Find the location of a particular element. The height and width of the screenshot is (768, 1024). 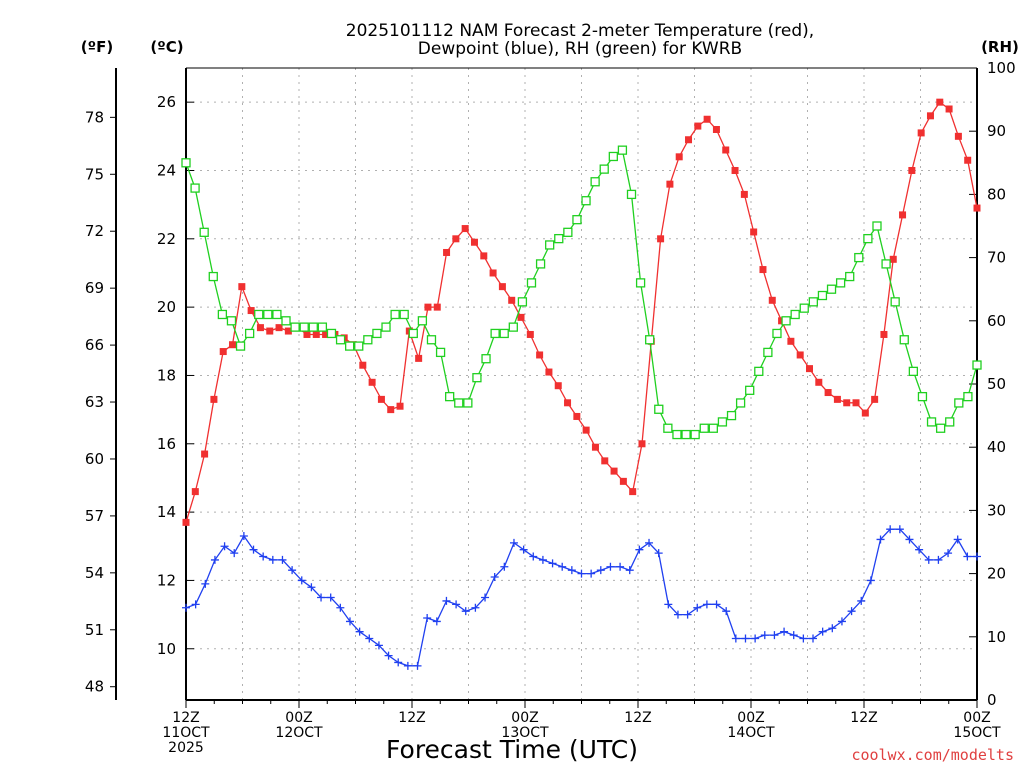

fahrenheit-unit-label: (ºF) is located at coordinates (97, 47).